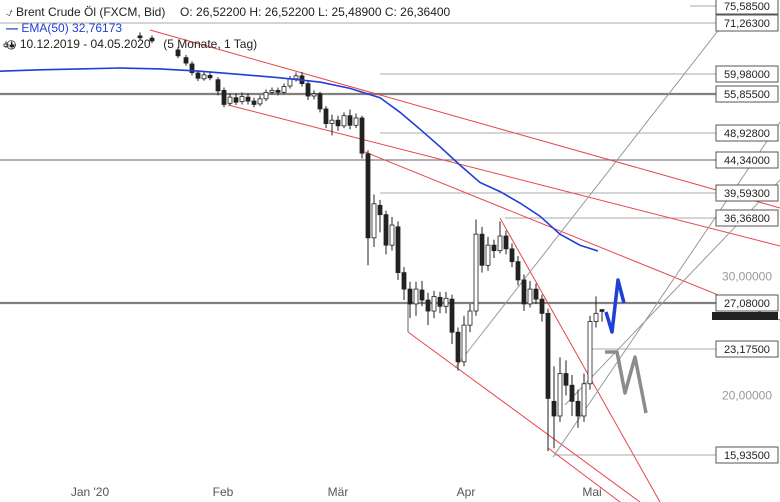  I want to click on x-tick-label: Mär, so click(338, 492).